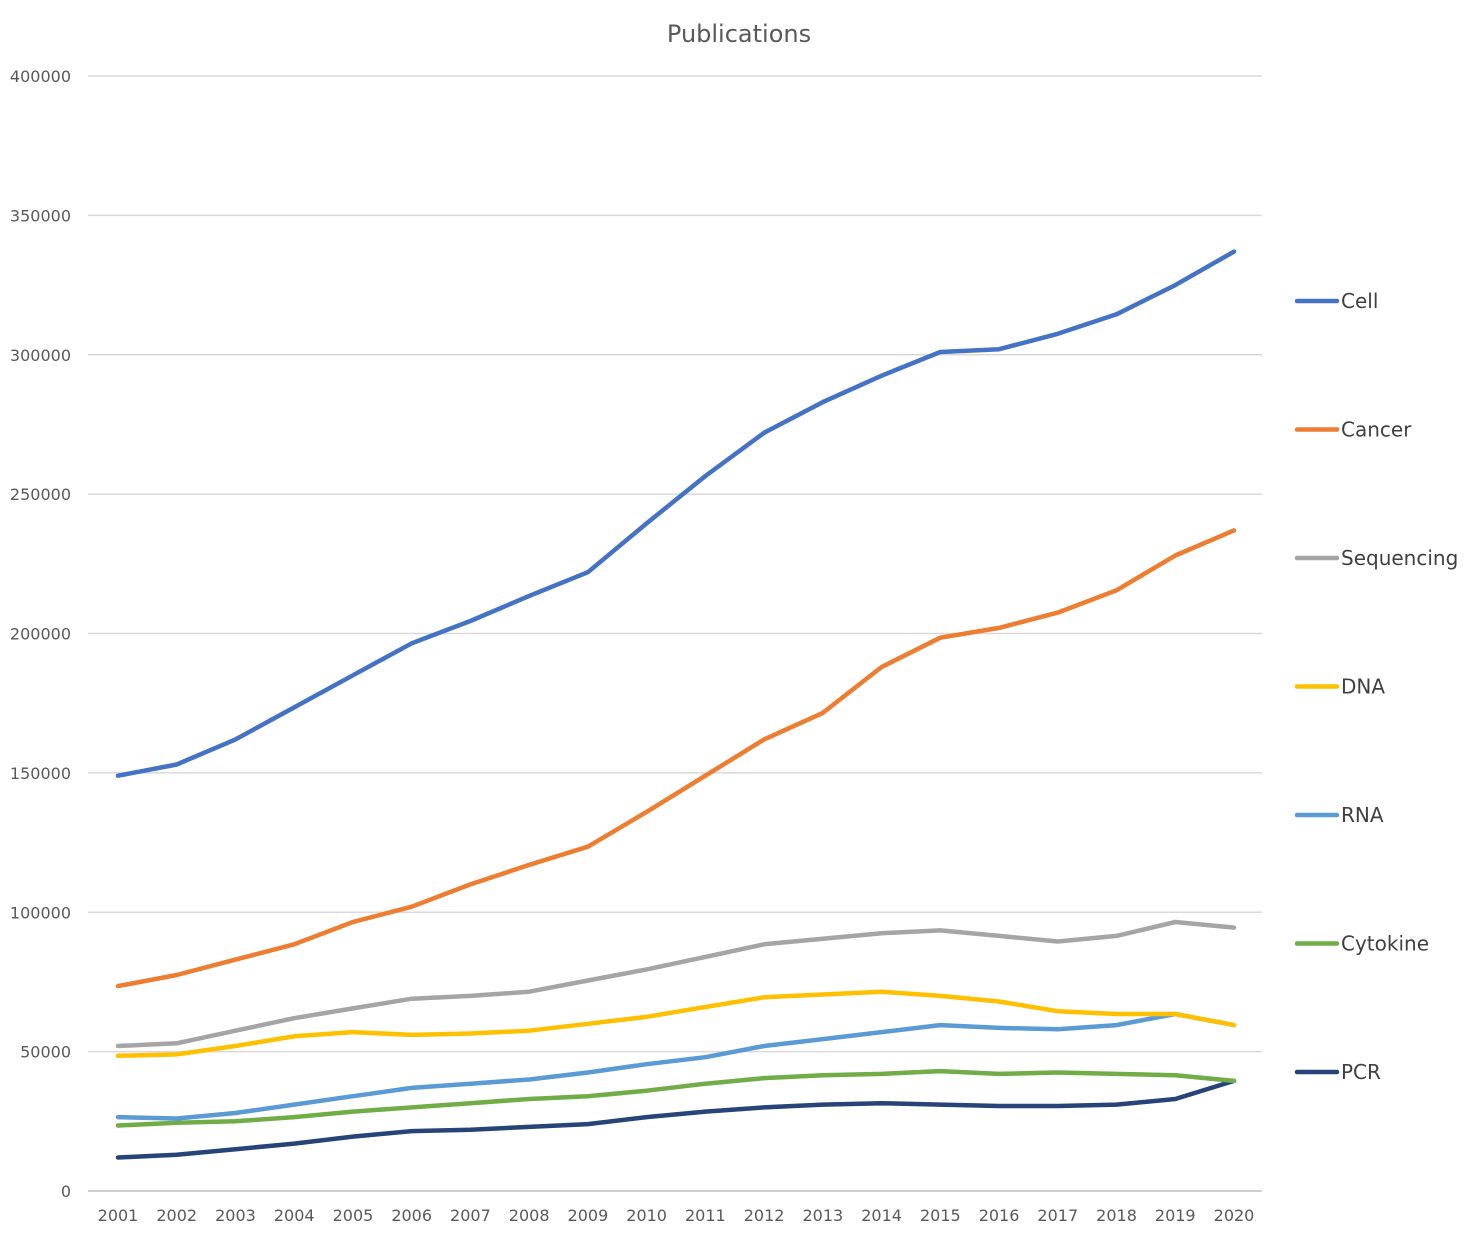 The width and height of the screenshot is (1478, 1239). I want to click on legend-item-cancer: Cancer, so click(1353, 430).